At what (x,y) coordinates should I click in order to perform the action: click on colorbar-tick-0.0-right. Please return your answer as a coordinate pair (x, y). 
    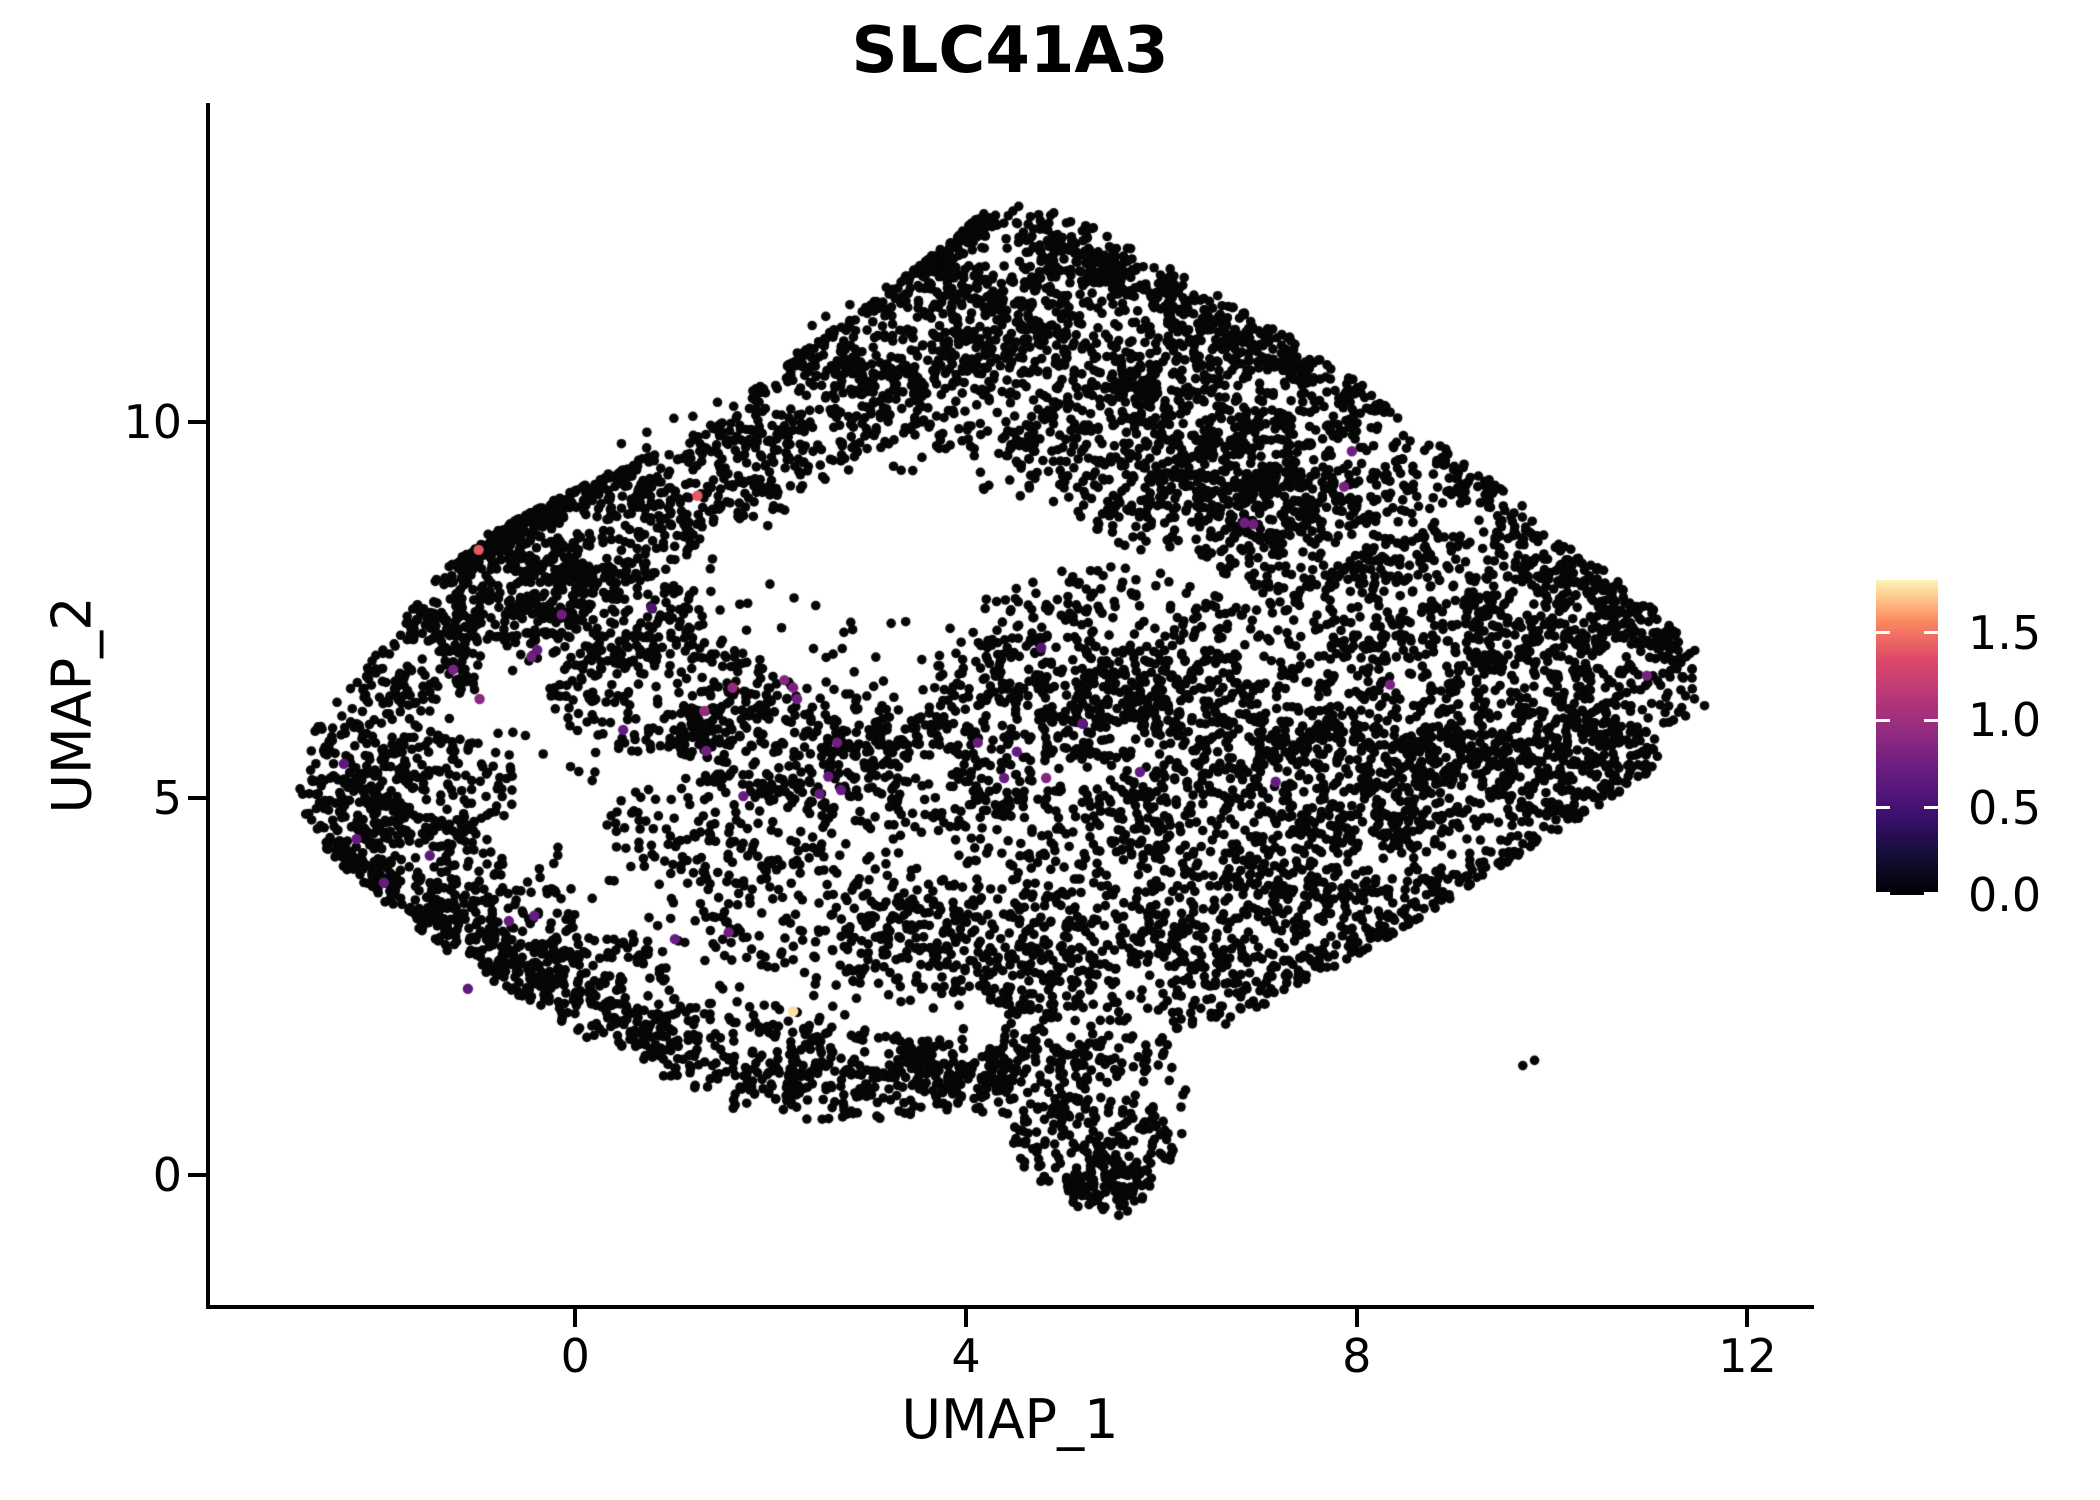
    Looking at the image, I should click on (1931, 893).